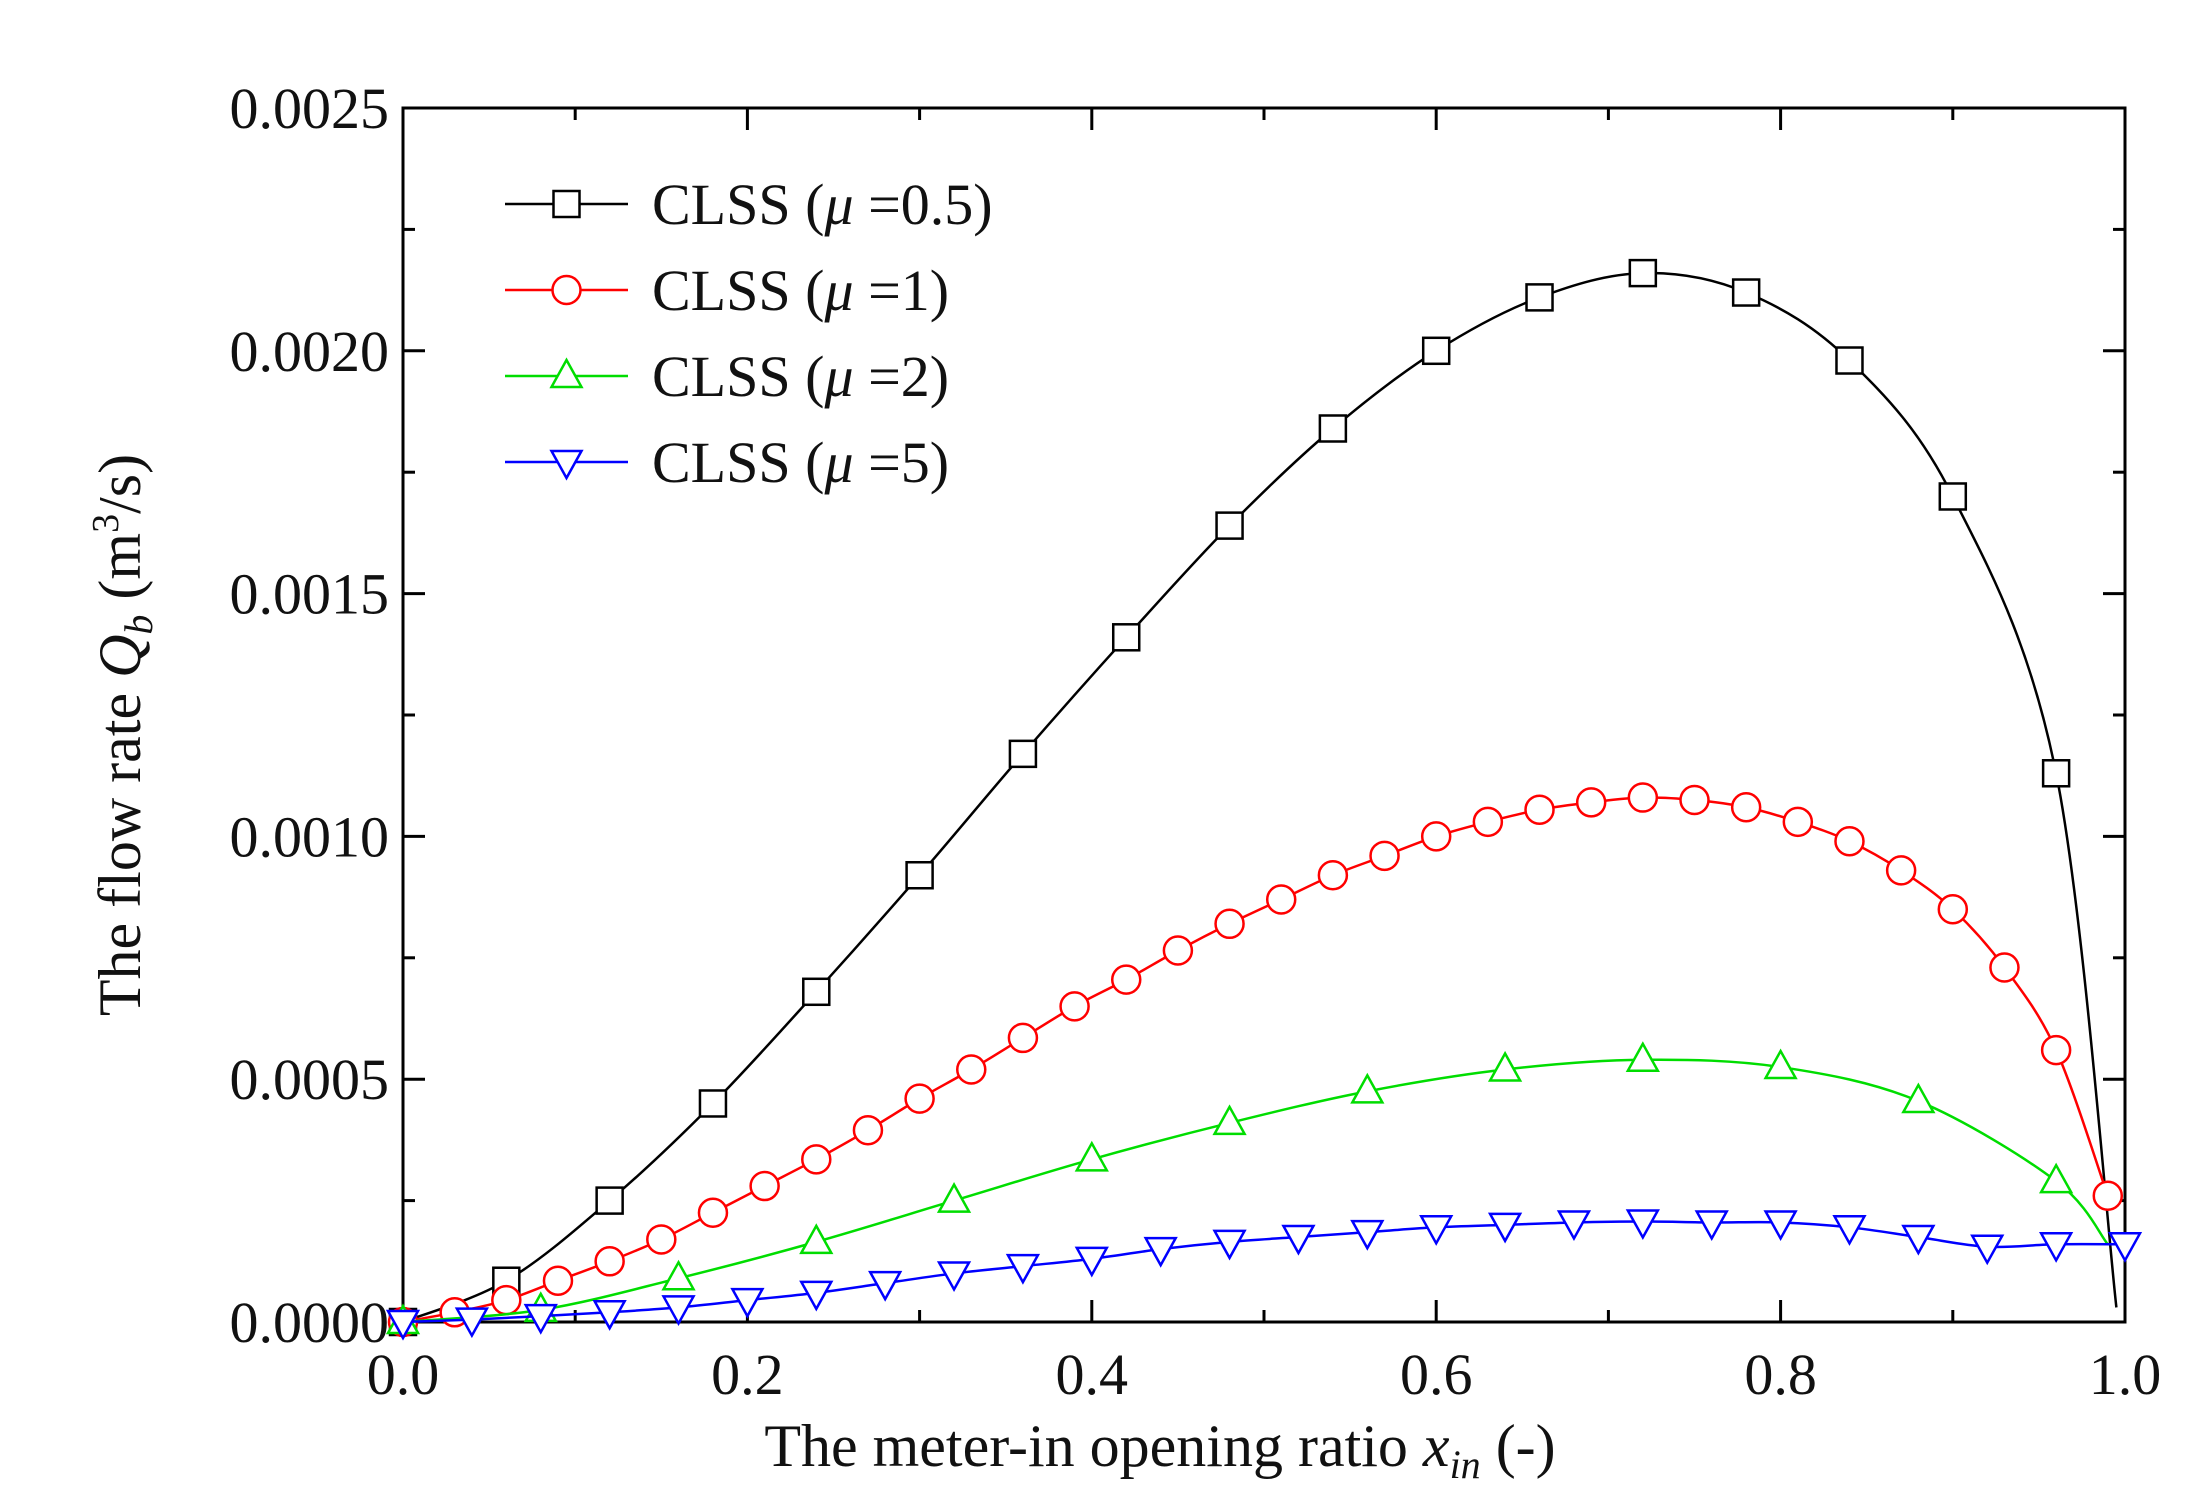 The height and width of the screenshot is (1494, 2206). Describe the element at coordinates (1255, 1191) in the screenshot. I see `series-line` at that location.